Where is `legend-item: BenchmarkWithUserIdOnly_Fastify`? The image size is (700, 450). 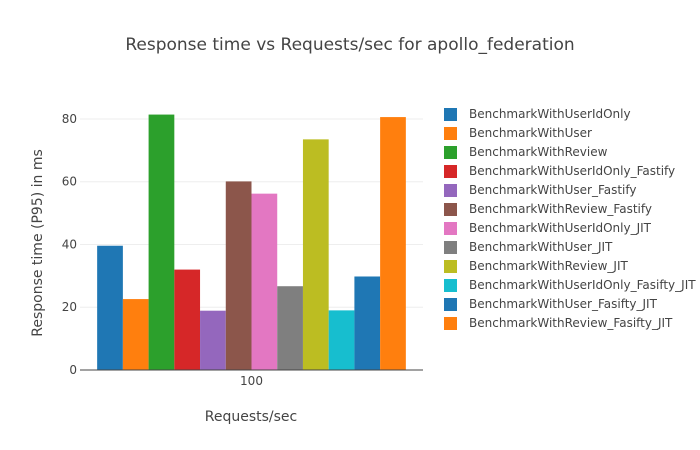 legend-item: BenchmarkWithUserIdOnly_Fastify is located at coordinates (559, 171).